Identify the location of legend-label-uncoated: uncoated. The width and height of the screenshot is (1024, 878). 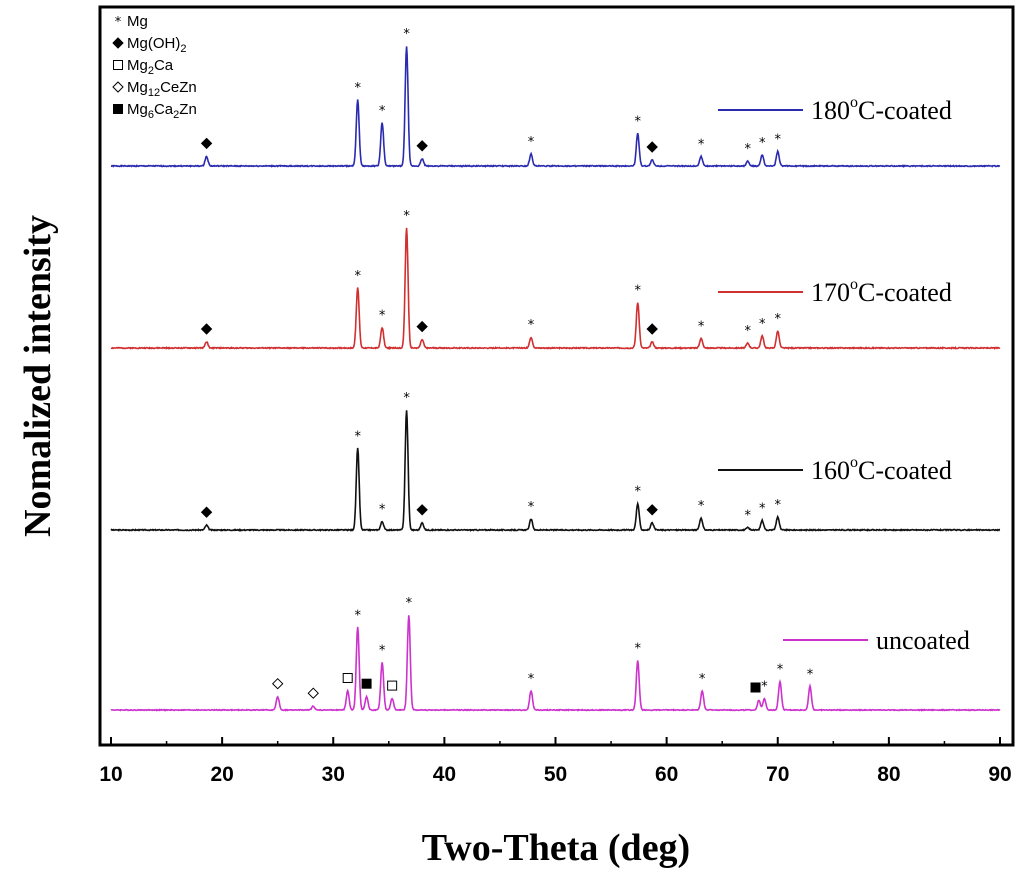
(923, 640).